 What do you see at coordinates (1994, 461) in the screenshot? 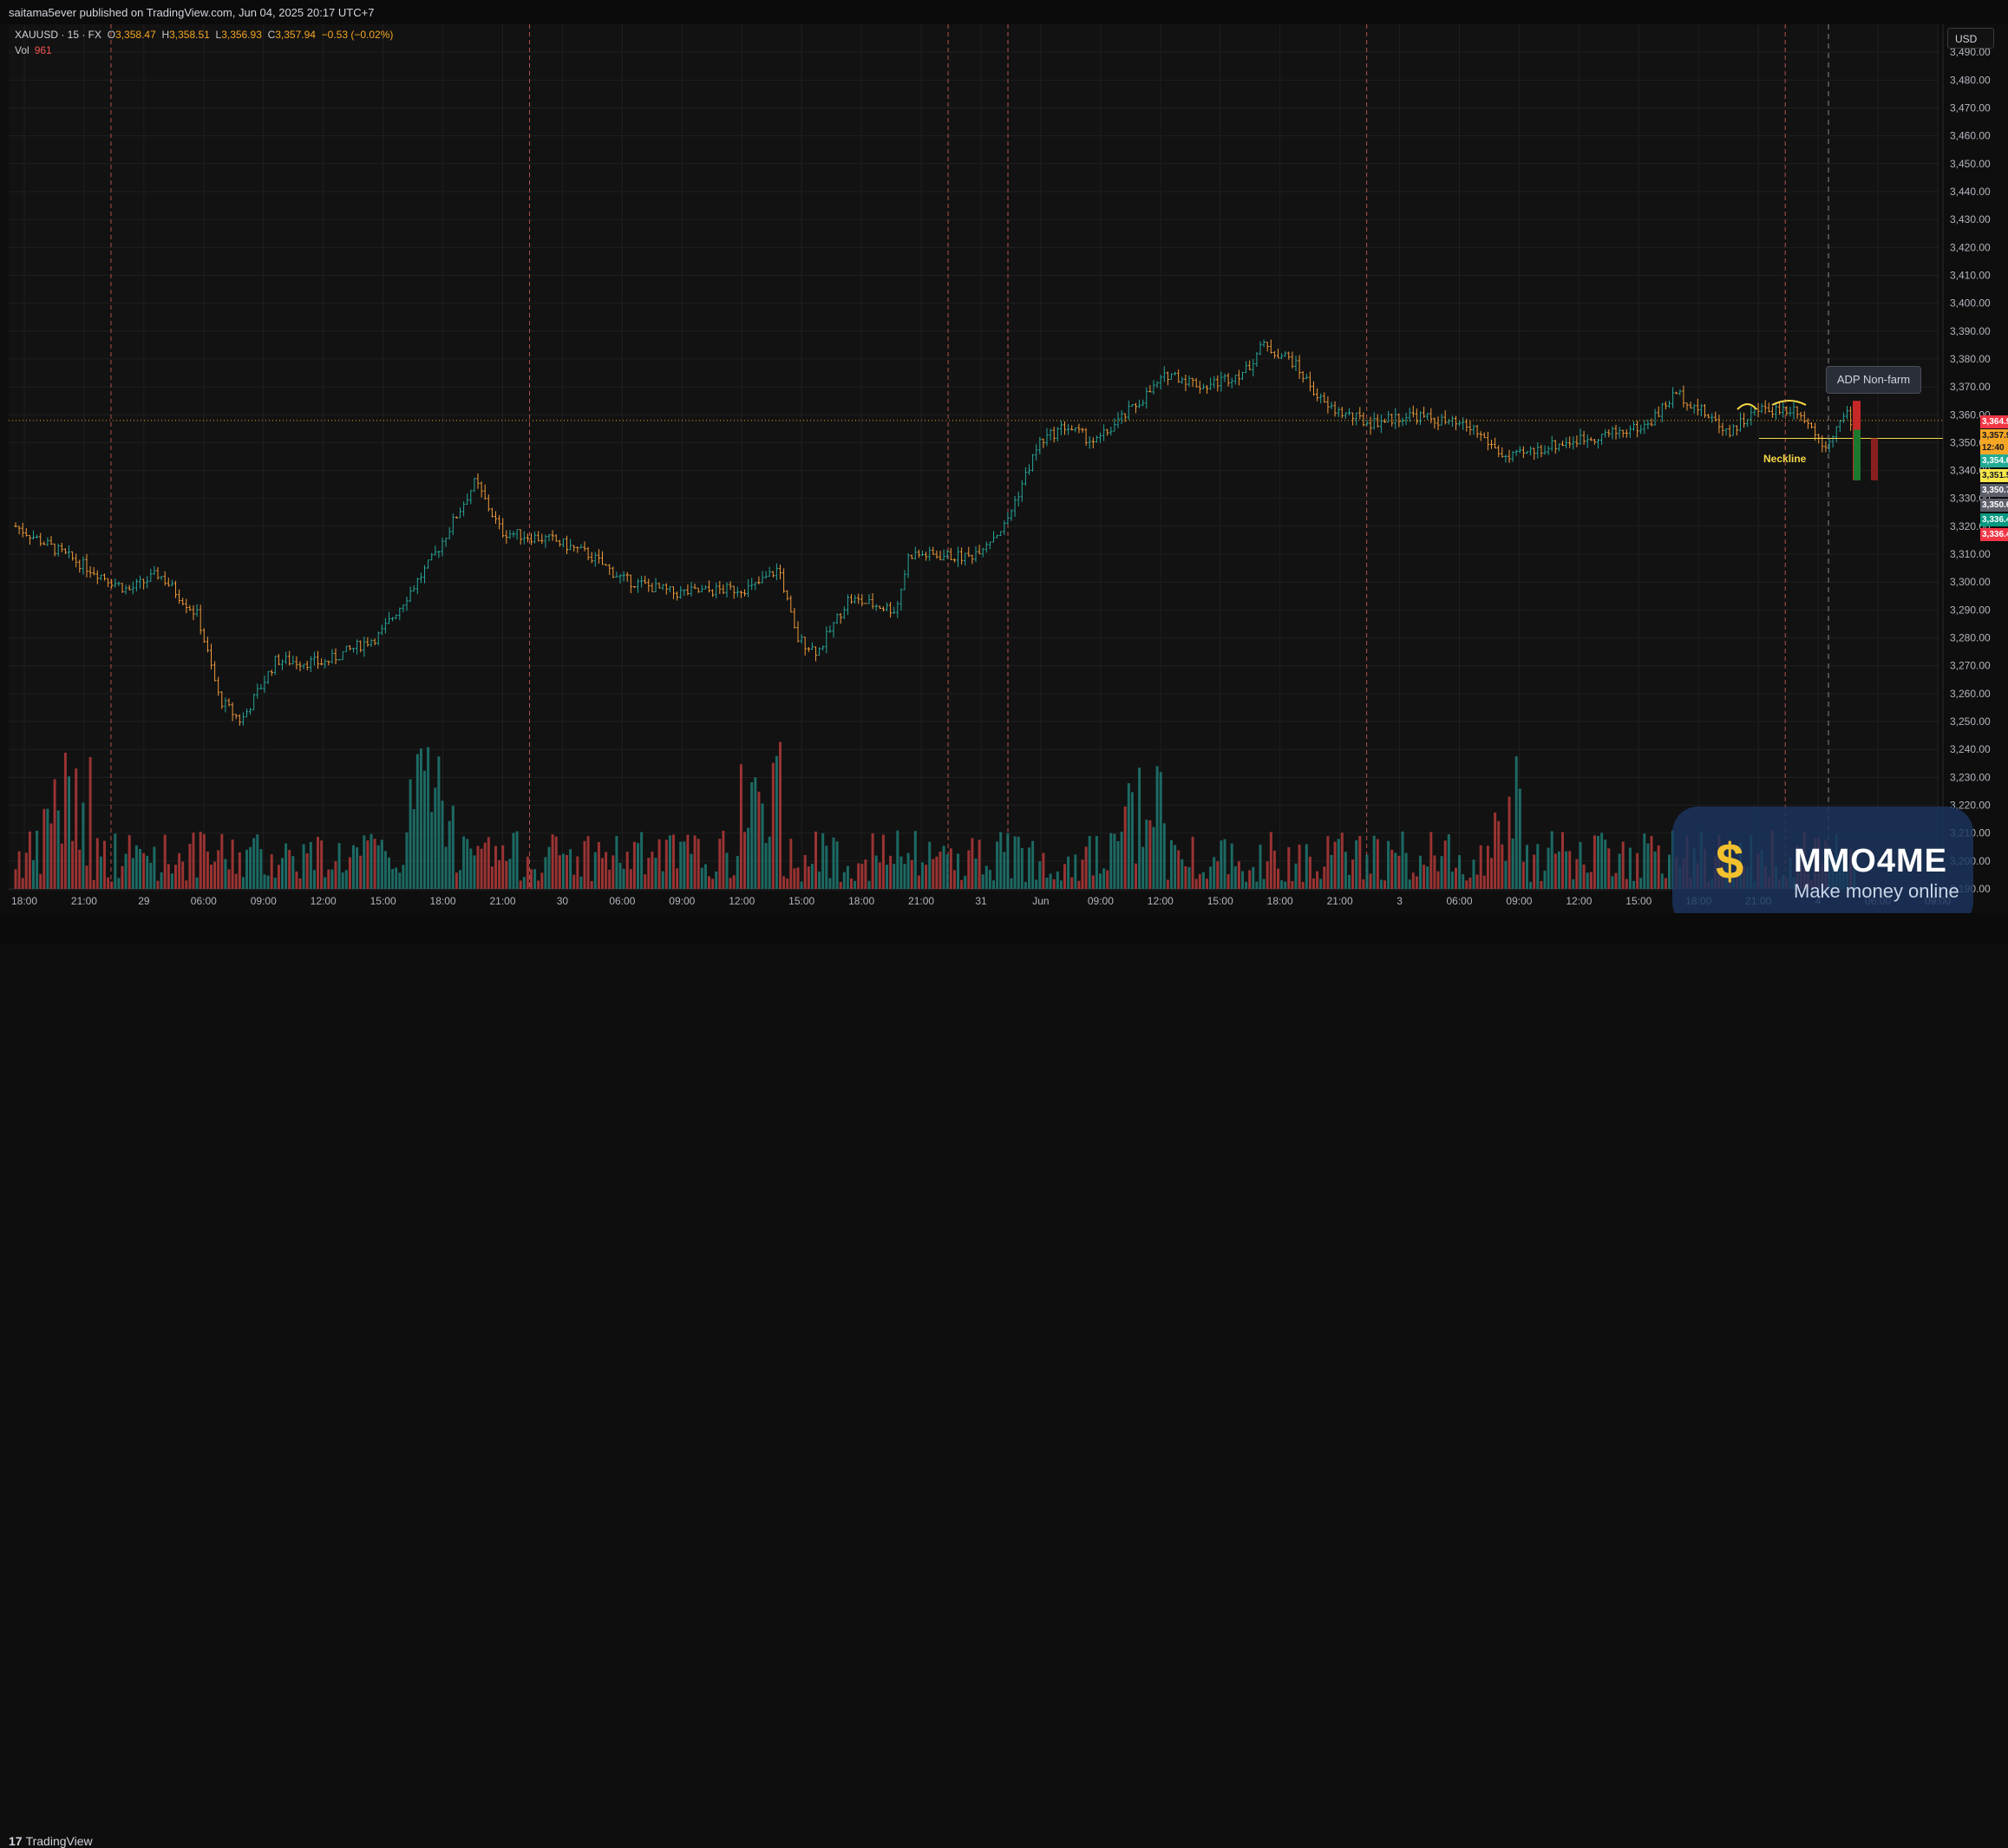
I see `price-tag: 3,354.63` at bounding box center [1994, 461].